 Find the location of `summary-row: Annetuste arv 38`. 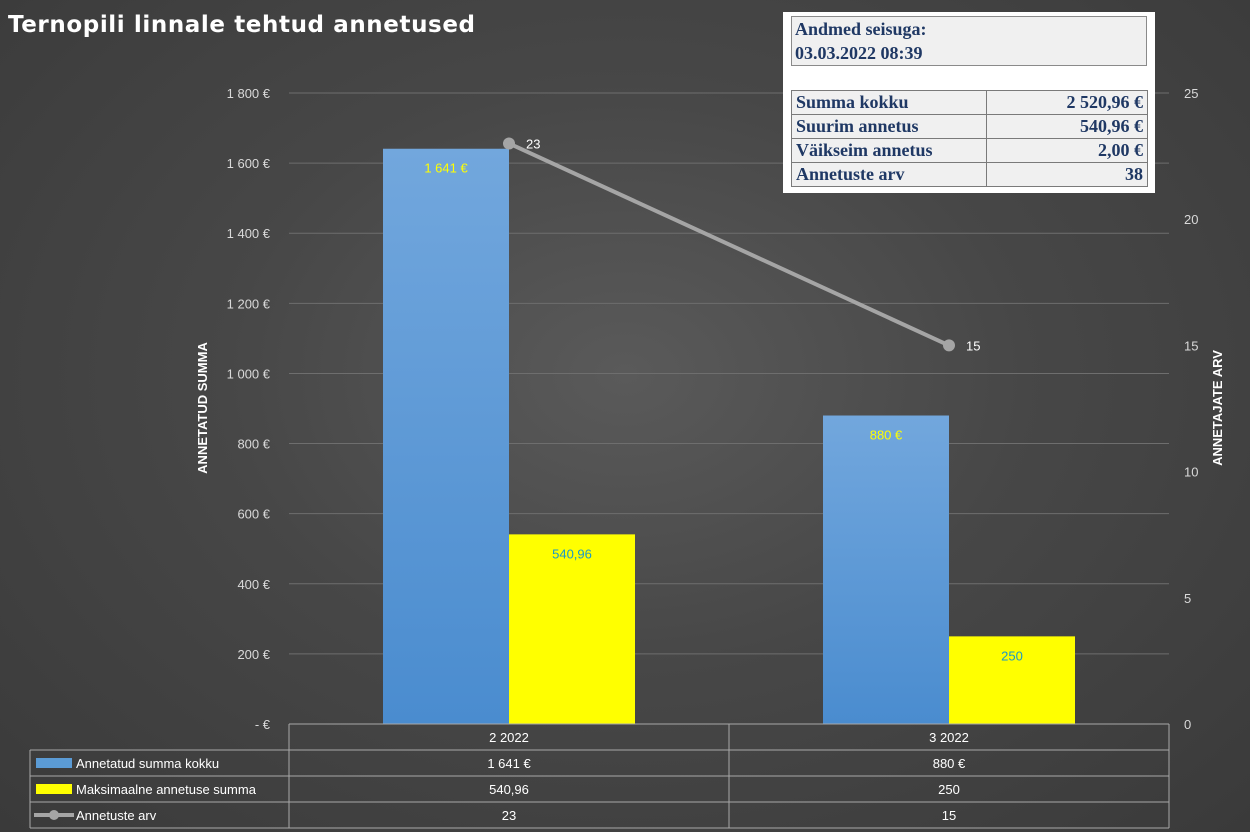

summary-row: Annetuste arv 38 is located at coordinates (969, 174).